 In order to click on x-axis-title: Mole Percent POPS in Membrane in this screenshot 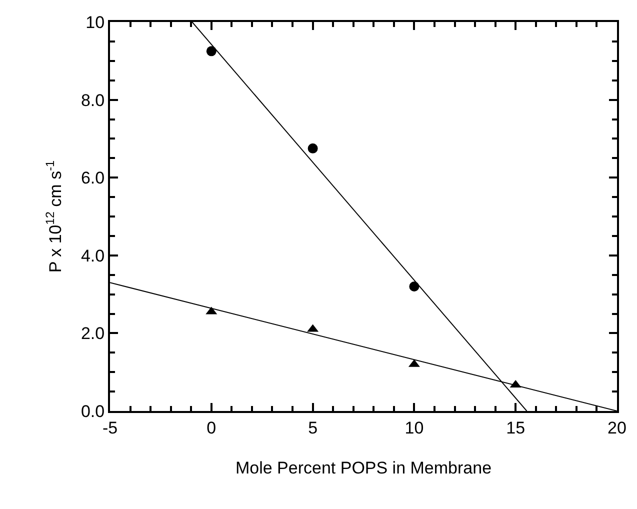, I will do `click(363, 468)`.